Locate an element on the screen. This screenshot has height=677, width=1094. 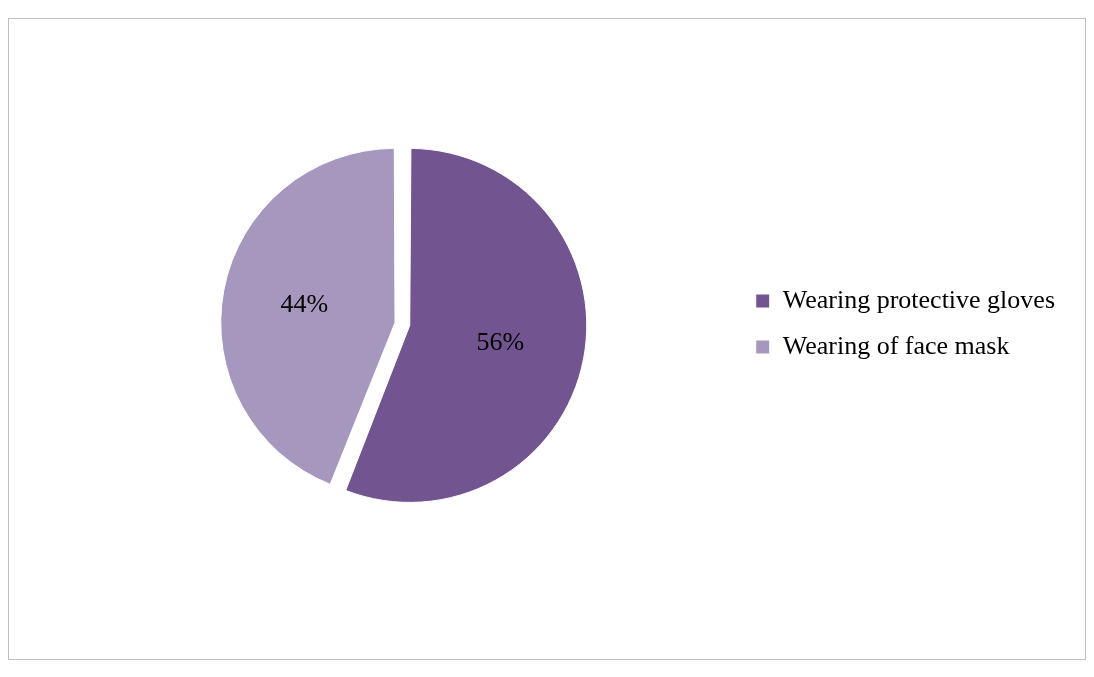
data-label: 44% is located at coordinates (304, 304).